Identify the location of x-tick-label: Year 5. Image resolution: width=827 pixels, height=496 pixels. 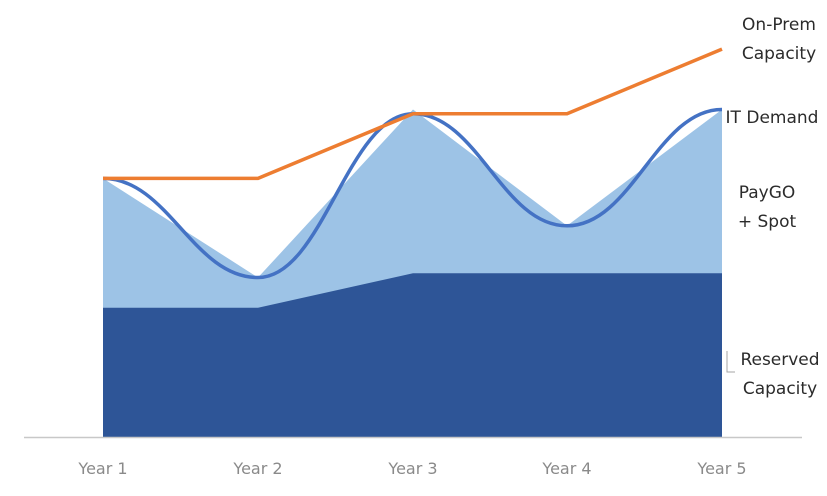
(721, 468).